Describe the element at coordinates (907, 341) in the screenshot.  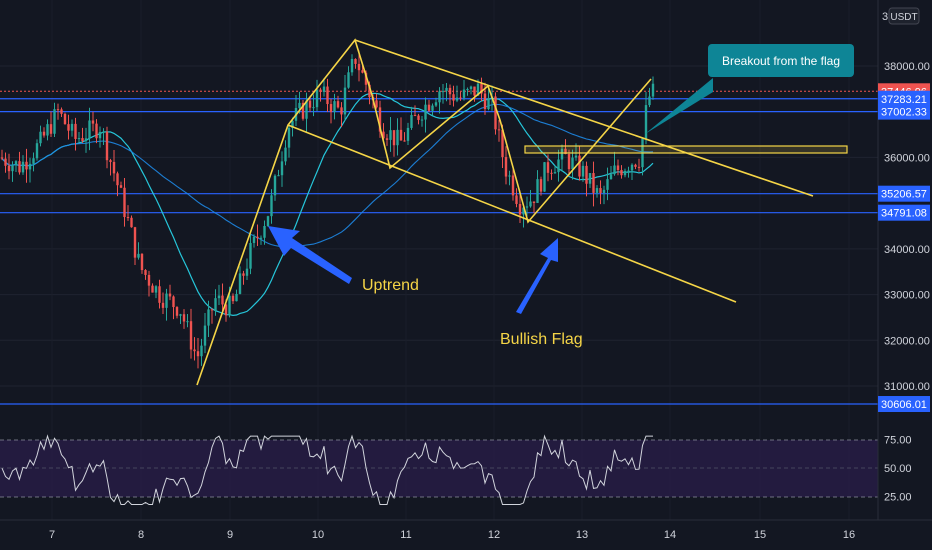
I see `price-tick-label: 32000.00` at that location.